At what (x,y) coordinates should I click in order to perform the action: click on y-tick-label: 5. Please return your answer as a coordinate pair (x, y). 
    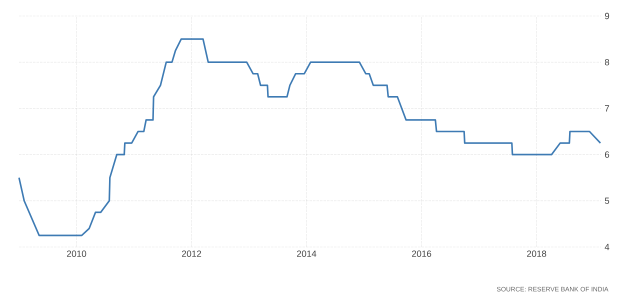
    Looking at the image, I should click on (607, 201).